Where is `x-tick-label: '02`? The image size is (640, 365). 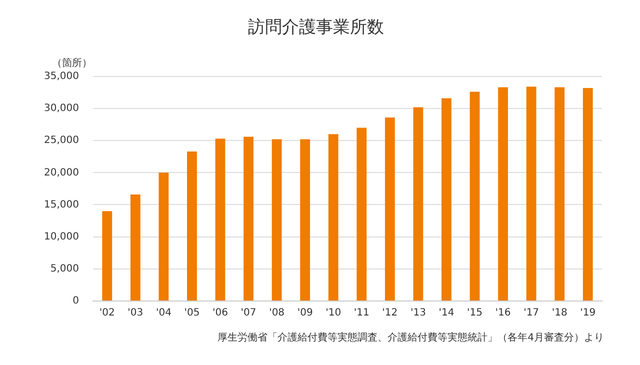 x-tick-label: '02 is located at coordinates (107, 313).